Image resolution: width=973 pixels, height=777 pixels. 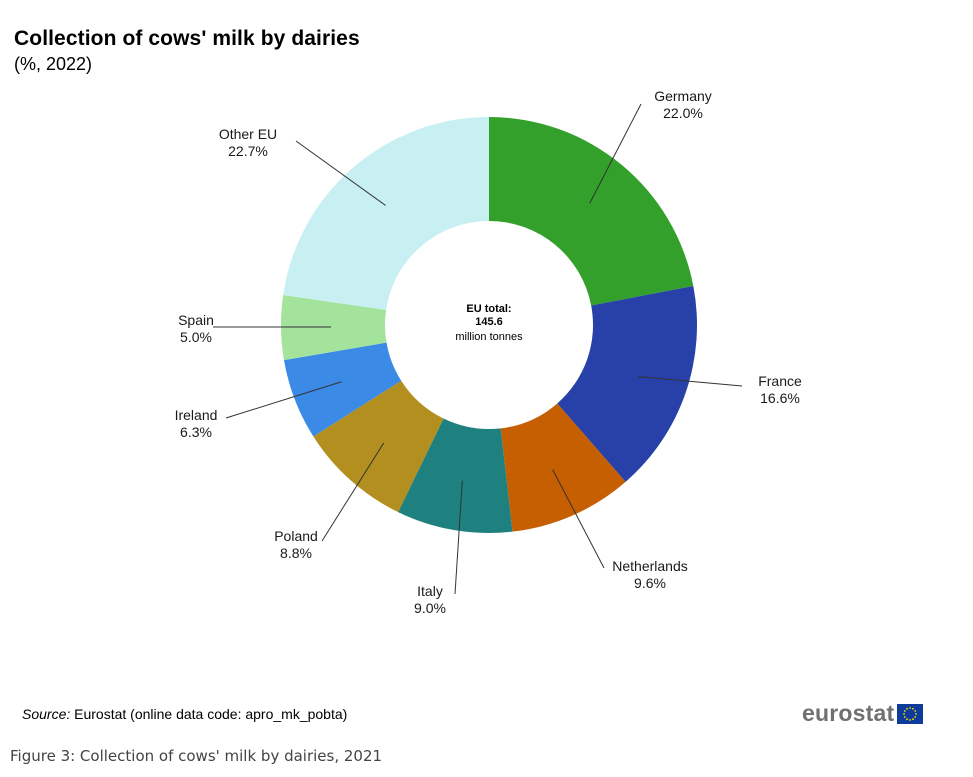 What do you see at coordinates (386, 214) in the screenshot?
I see `slice-other-eu` at bounding box center [386, 214].